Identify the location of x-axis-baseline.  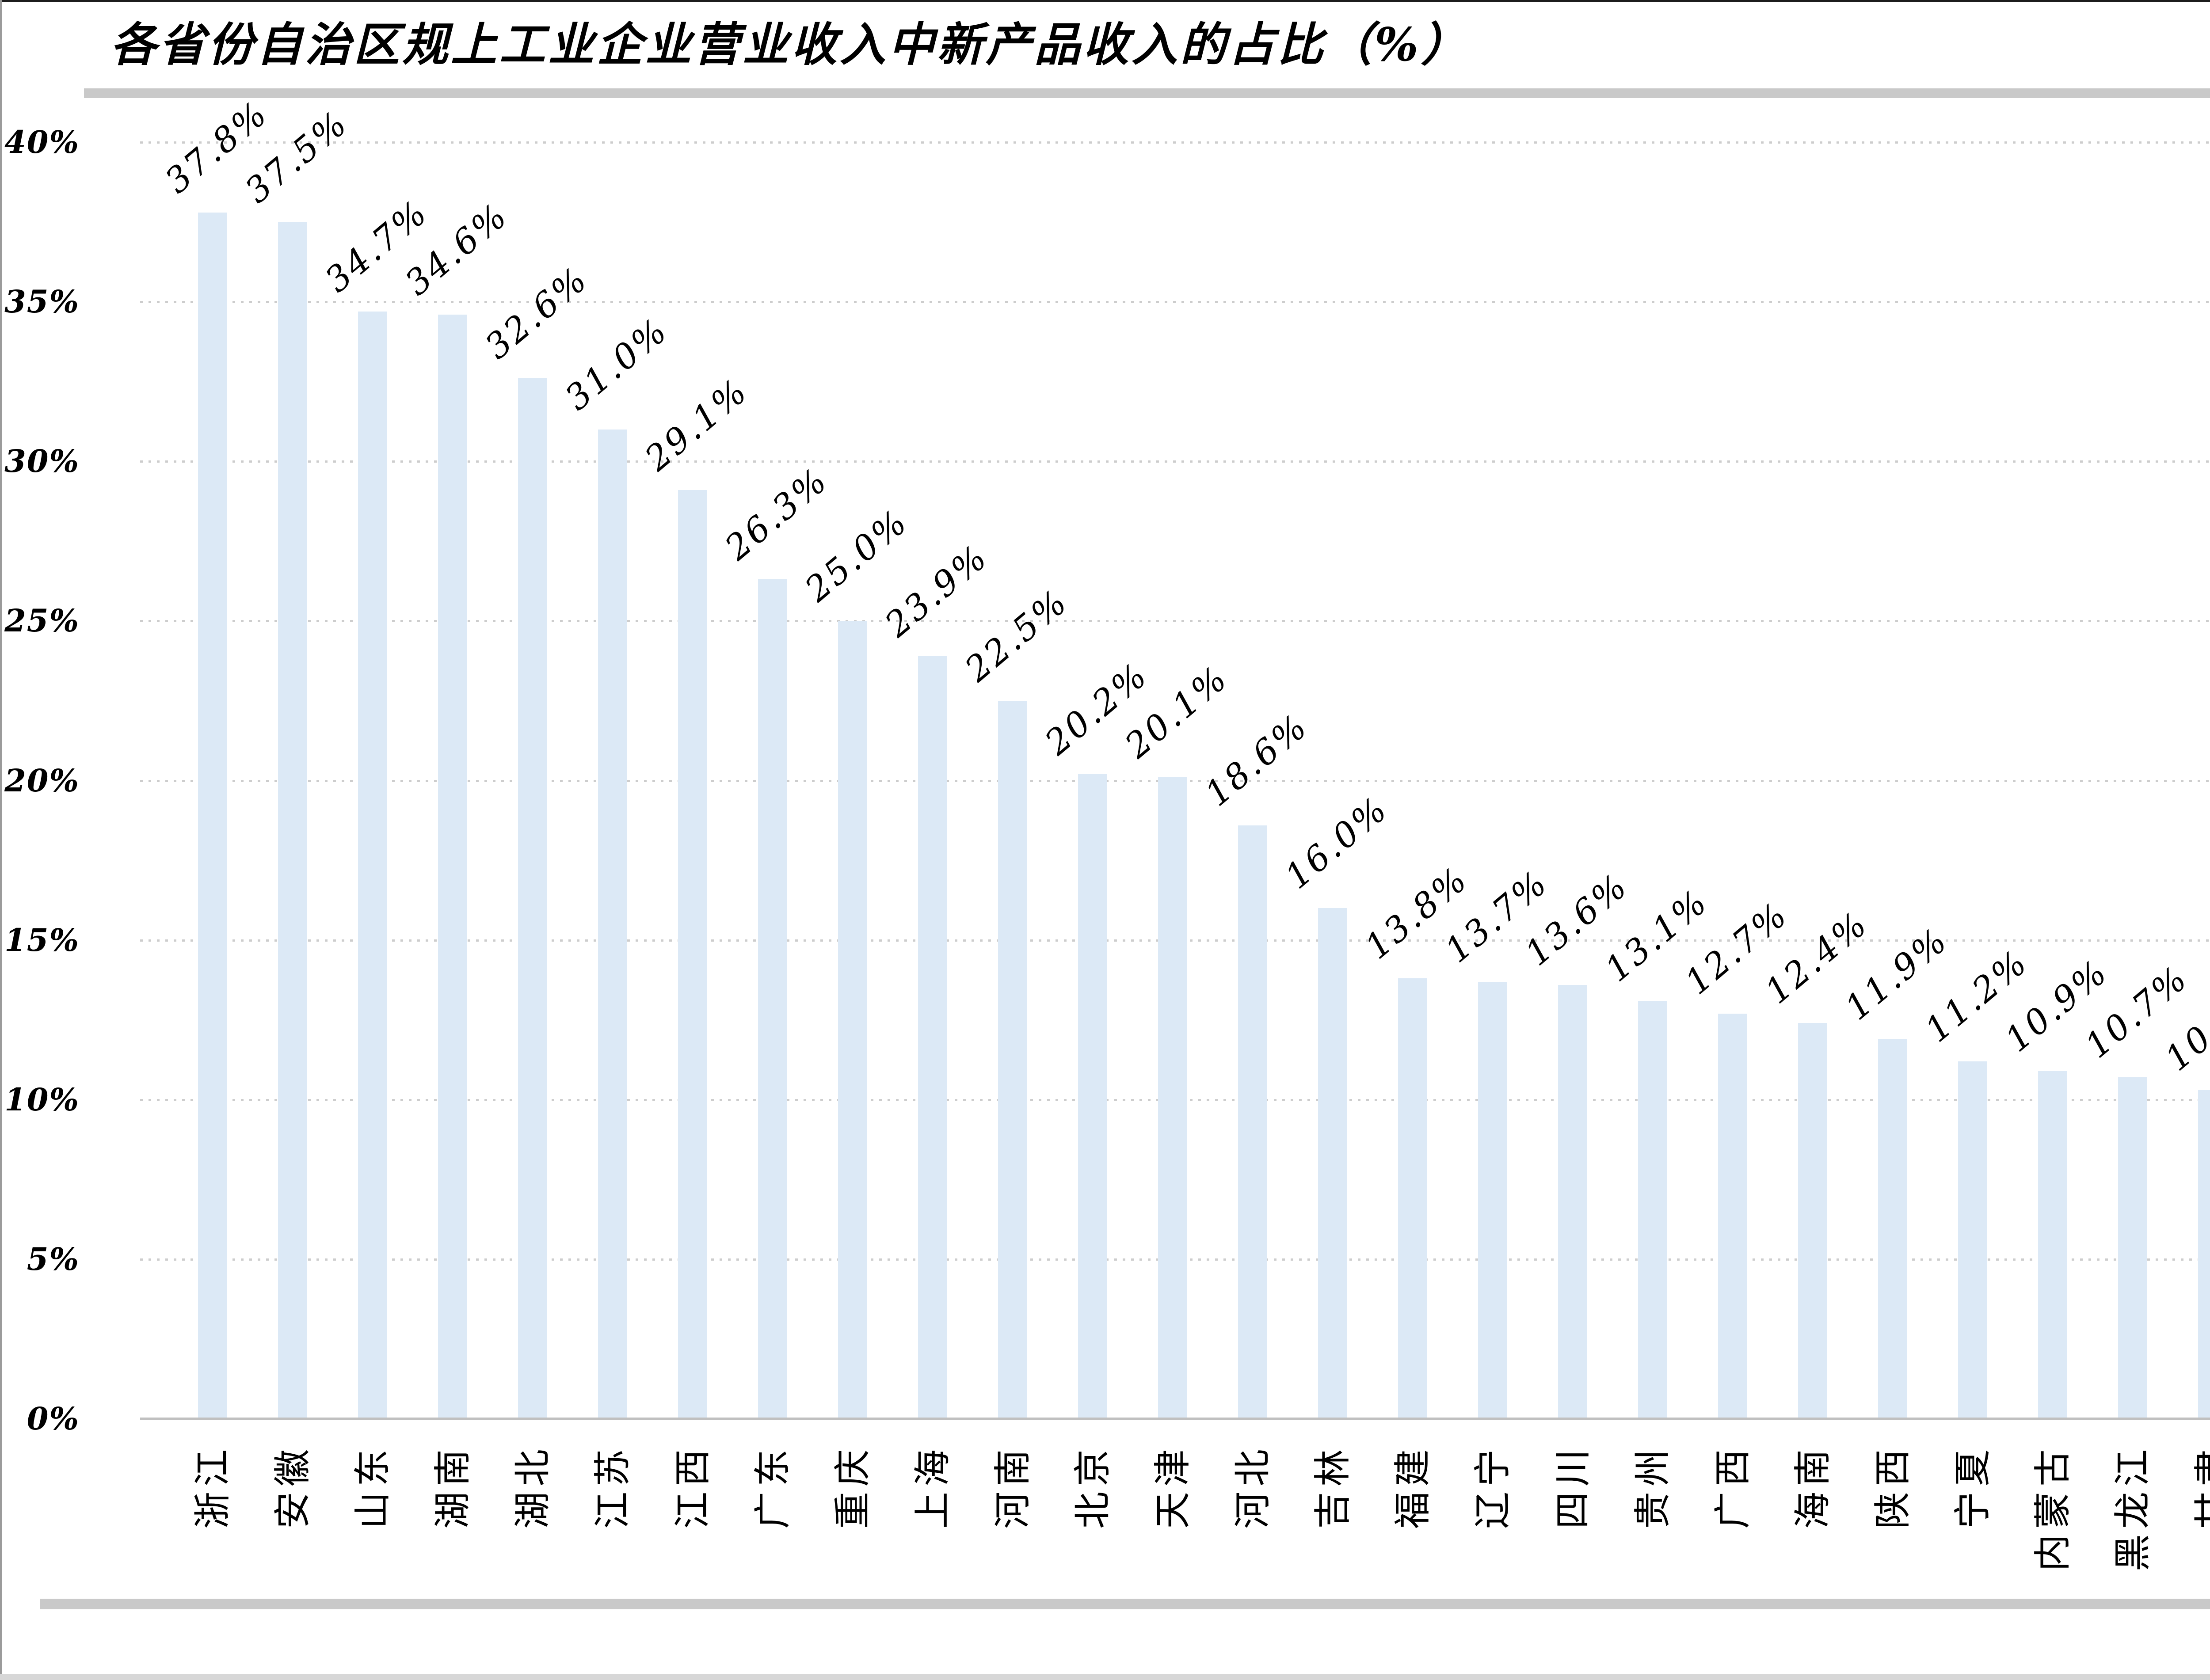
(1175, 1419).